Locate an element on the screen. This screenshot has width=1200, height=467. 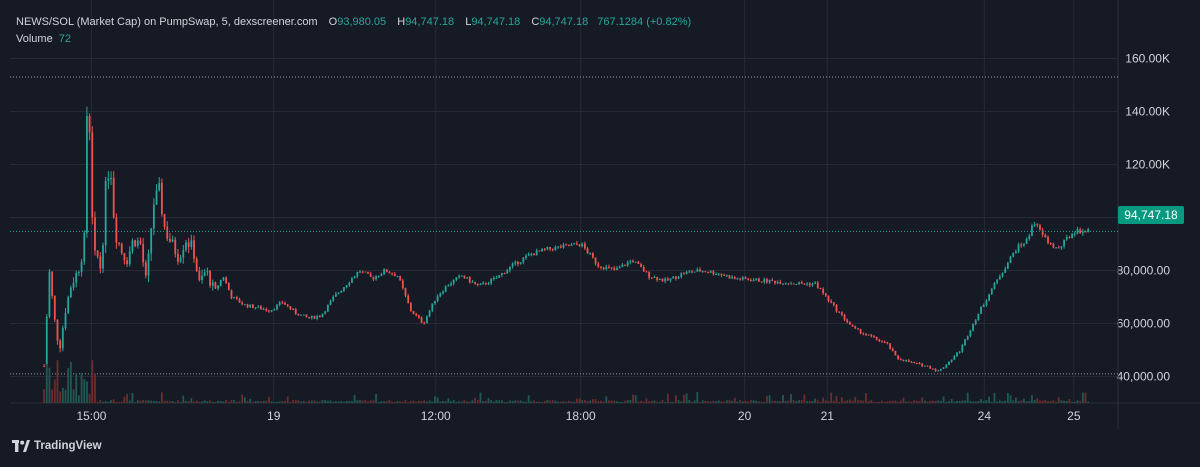
legend-low-value: 94,747.18 is located at coordinates (496, 22).